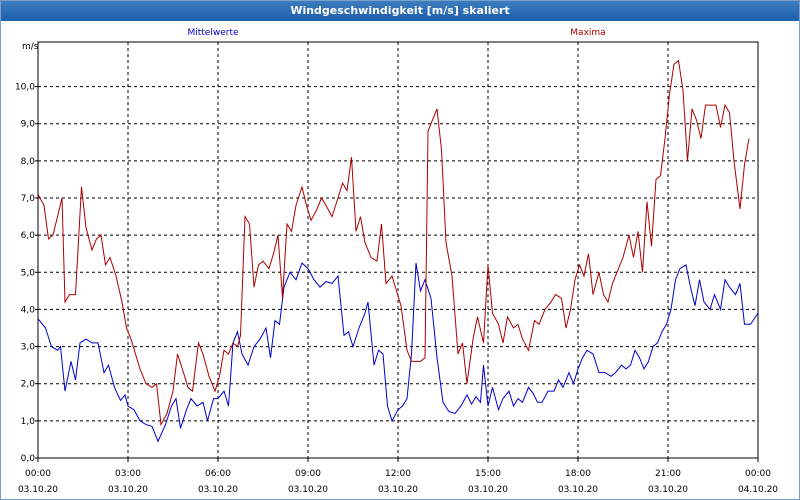  What do you see at coordinates (28, 459) in the screenshot?
I see `y-tick-label: 0,0` at bounding box center [28, 459].